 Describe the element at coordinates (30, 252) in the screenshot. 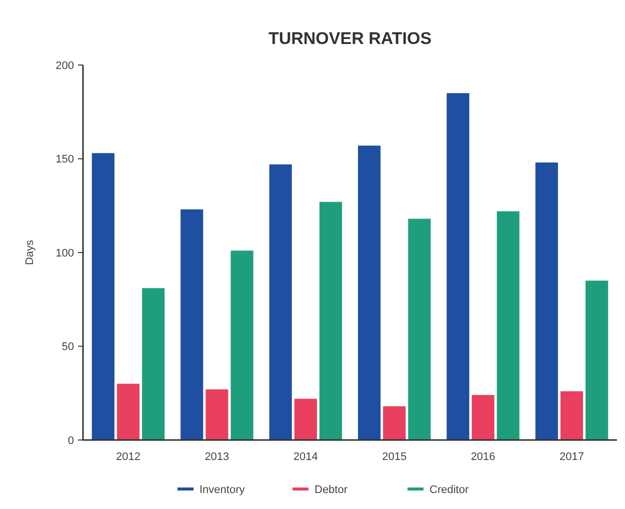

I see `y-axis-title: Days` at that location.